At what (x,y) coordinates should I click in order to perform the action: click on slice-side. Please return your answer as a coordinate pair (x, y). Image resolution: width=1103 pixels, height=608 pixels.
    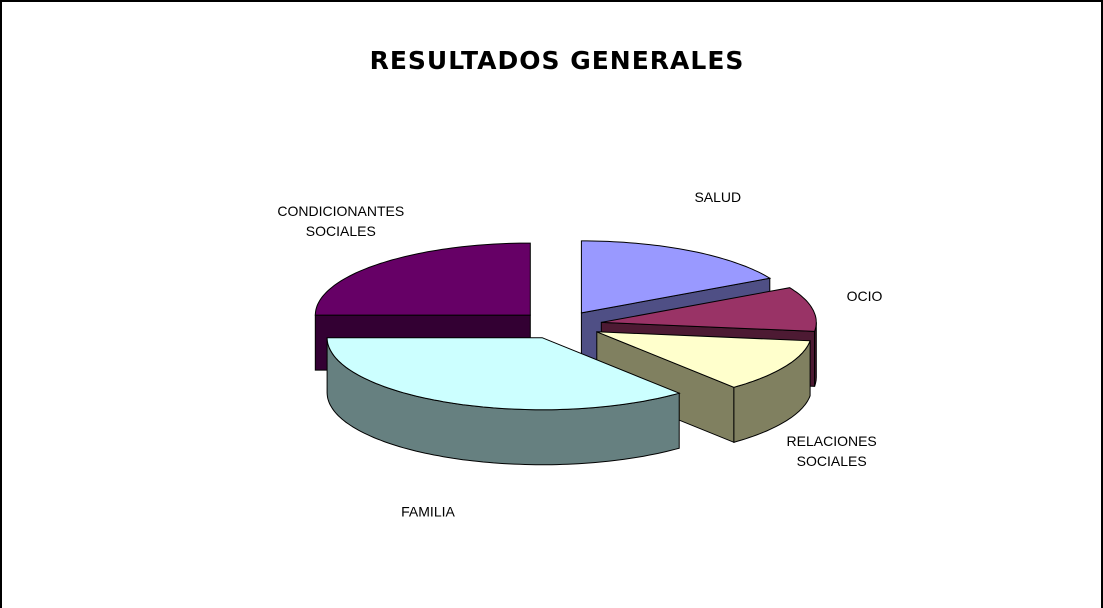
    Looking at the image, I should click on (815, 354).